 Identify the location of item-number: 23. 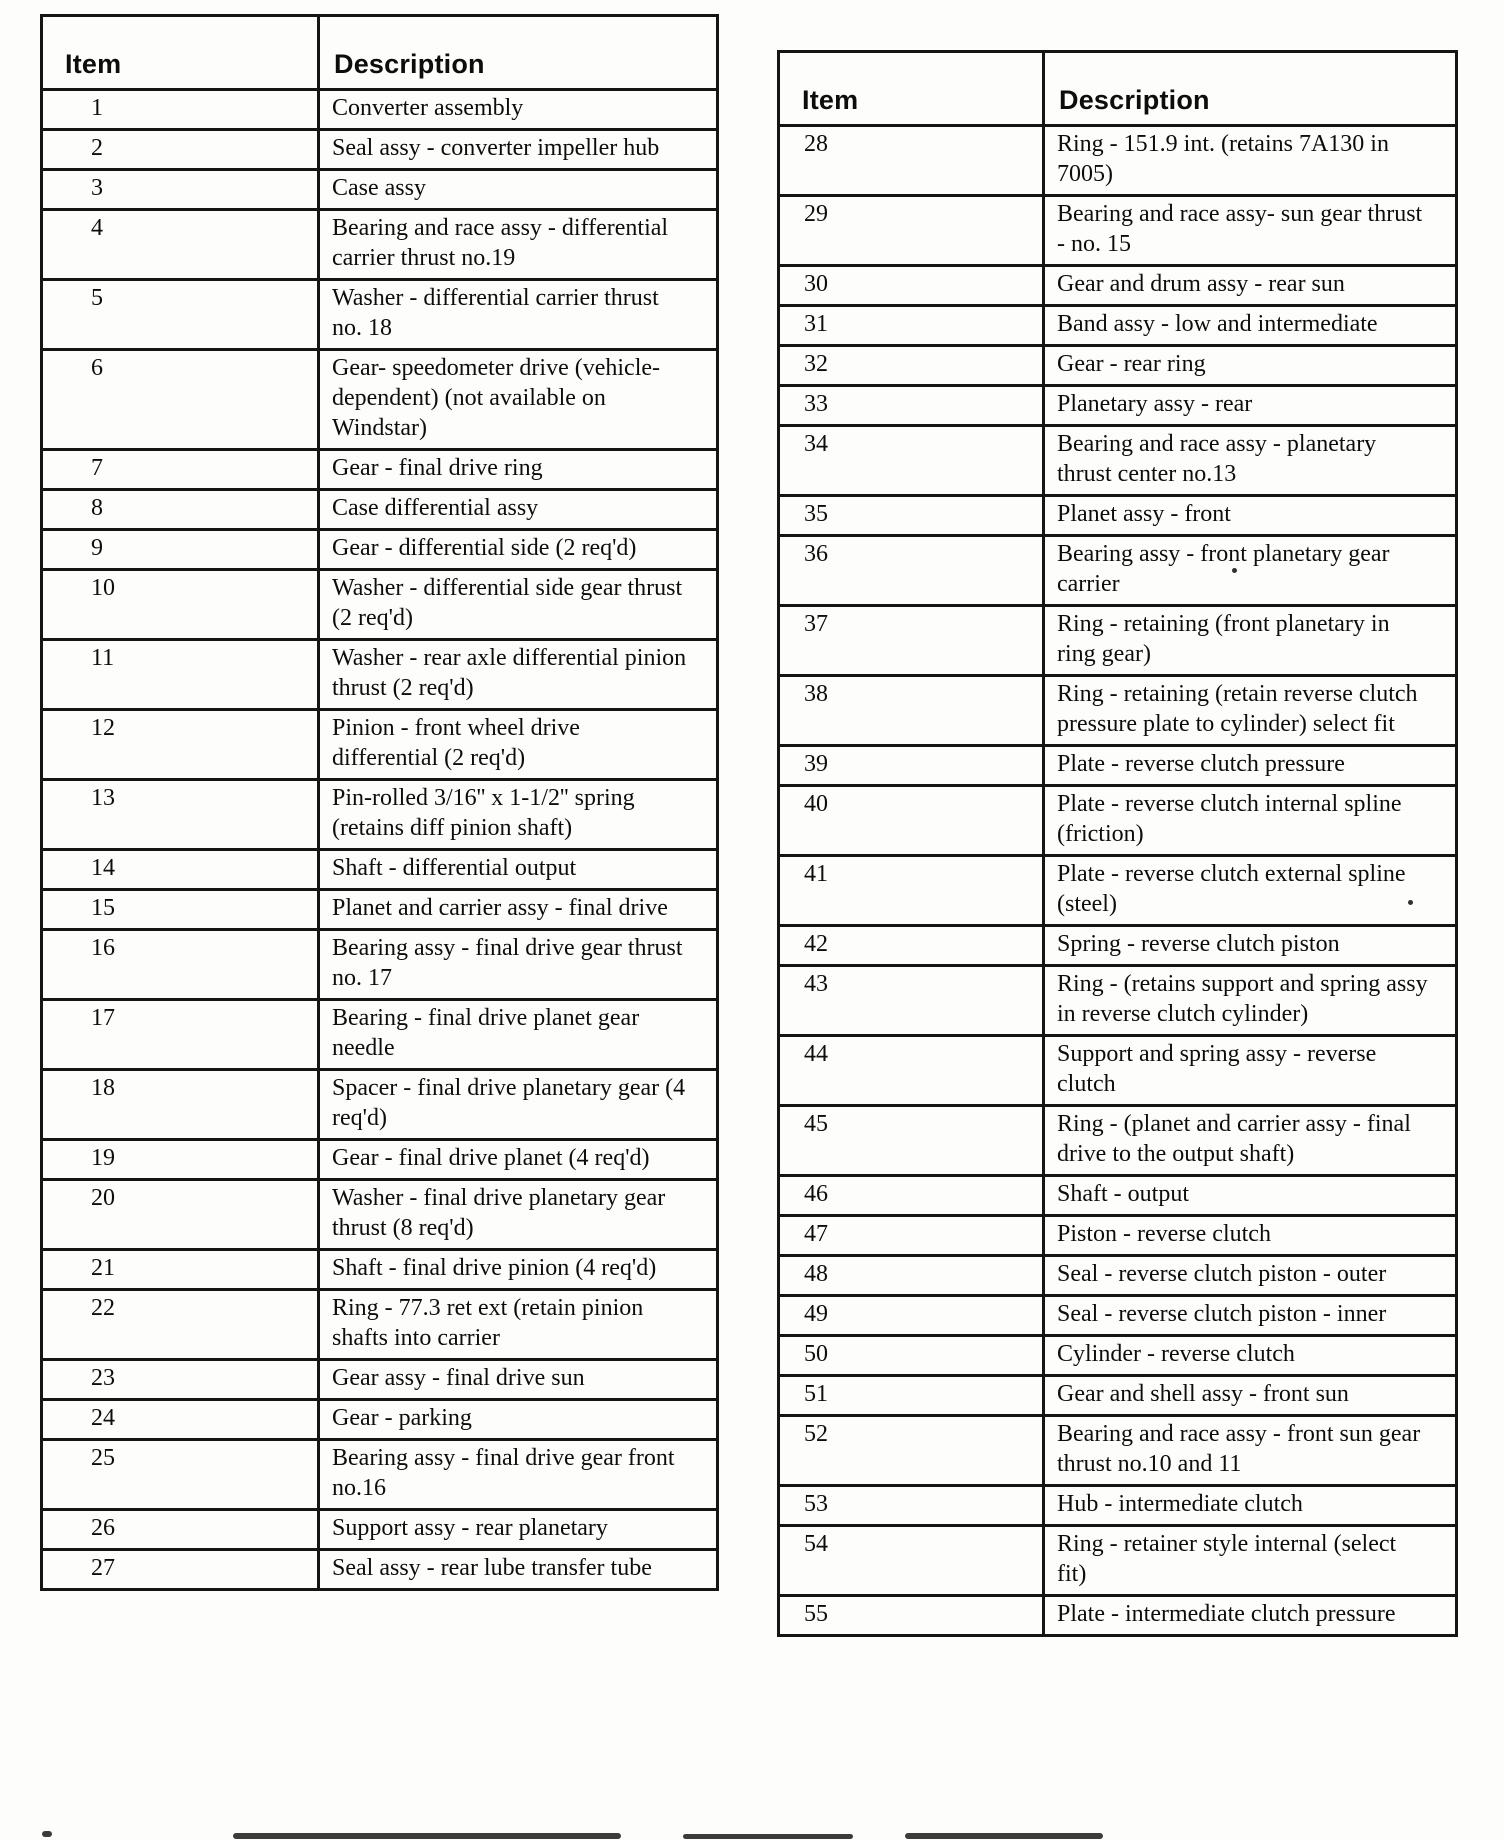
(180, 1379).